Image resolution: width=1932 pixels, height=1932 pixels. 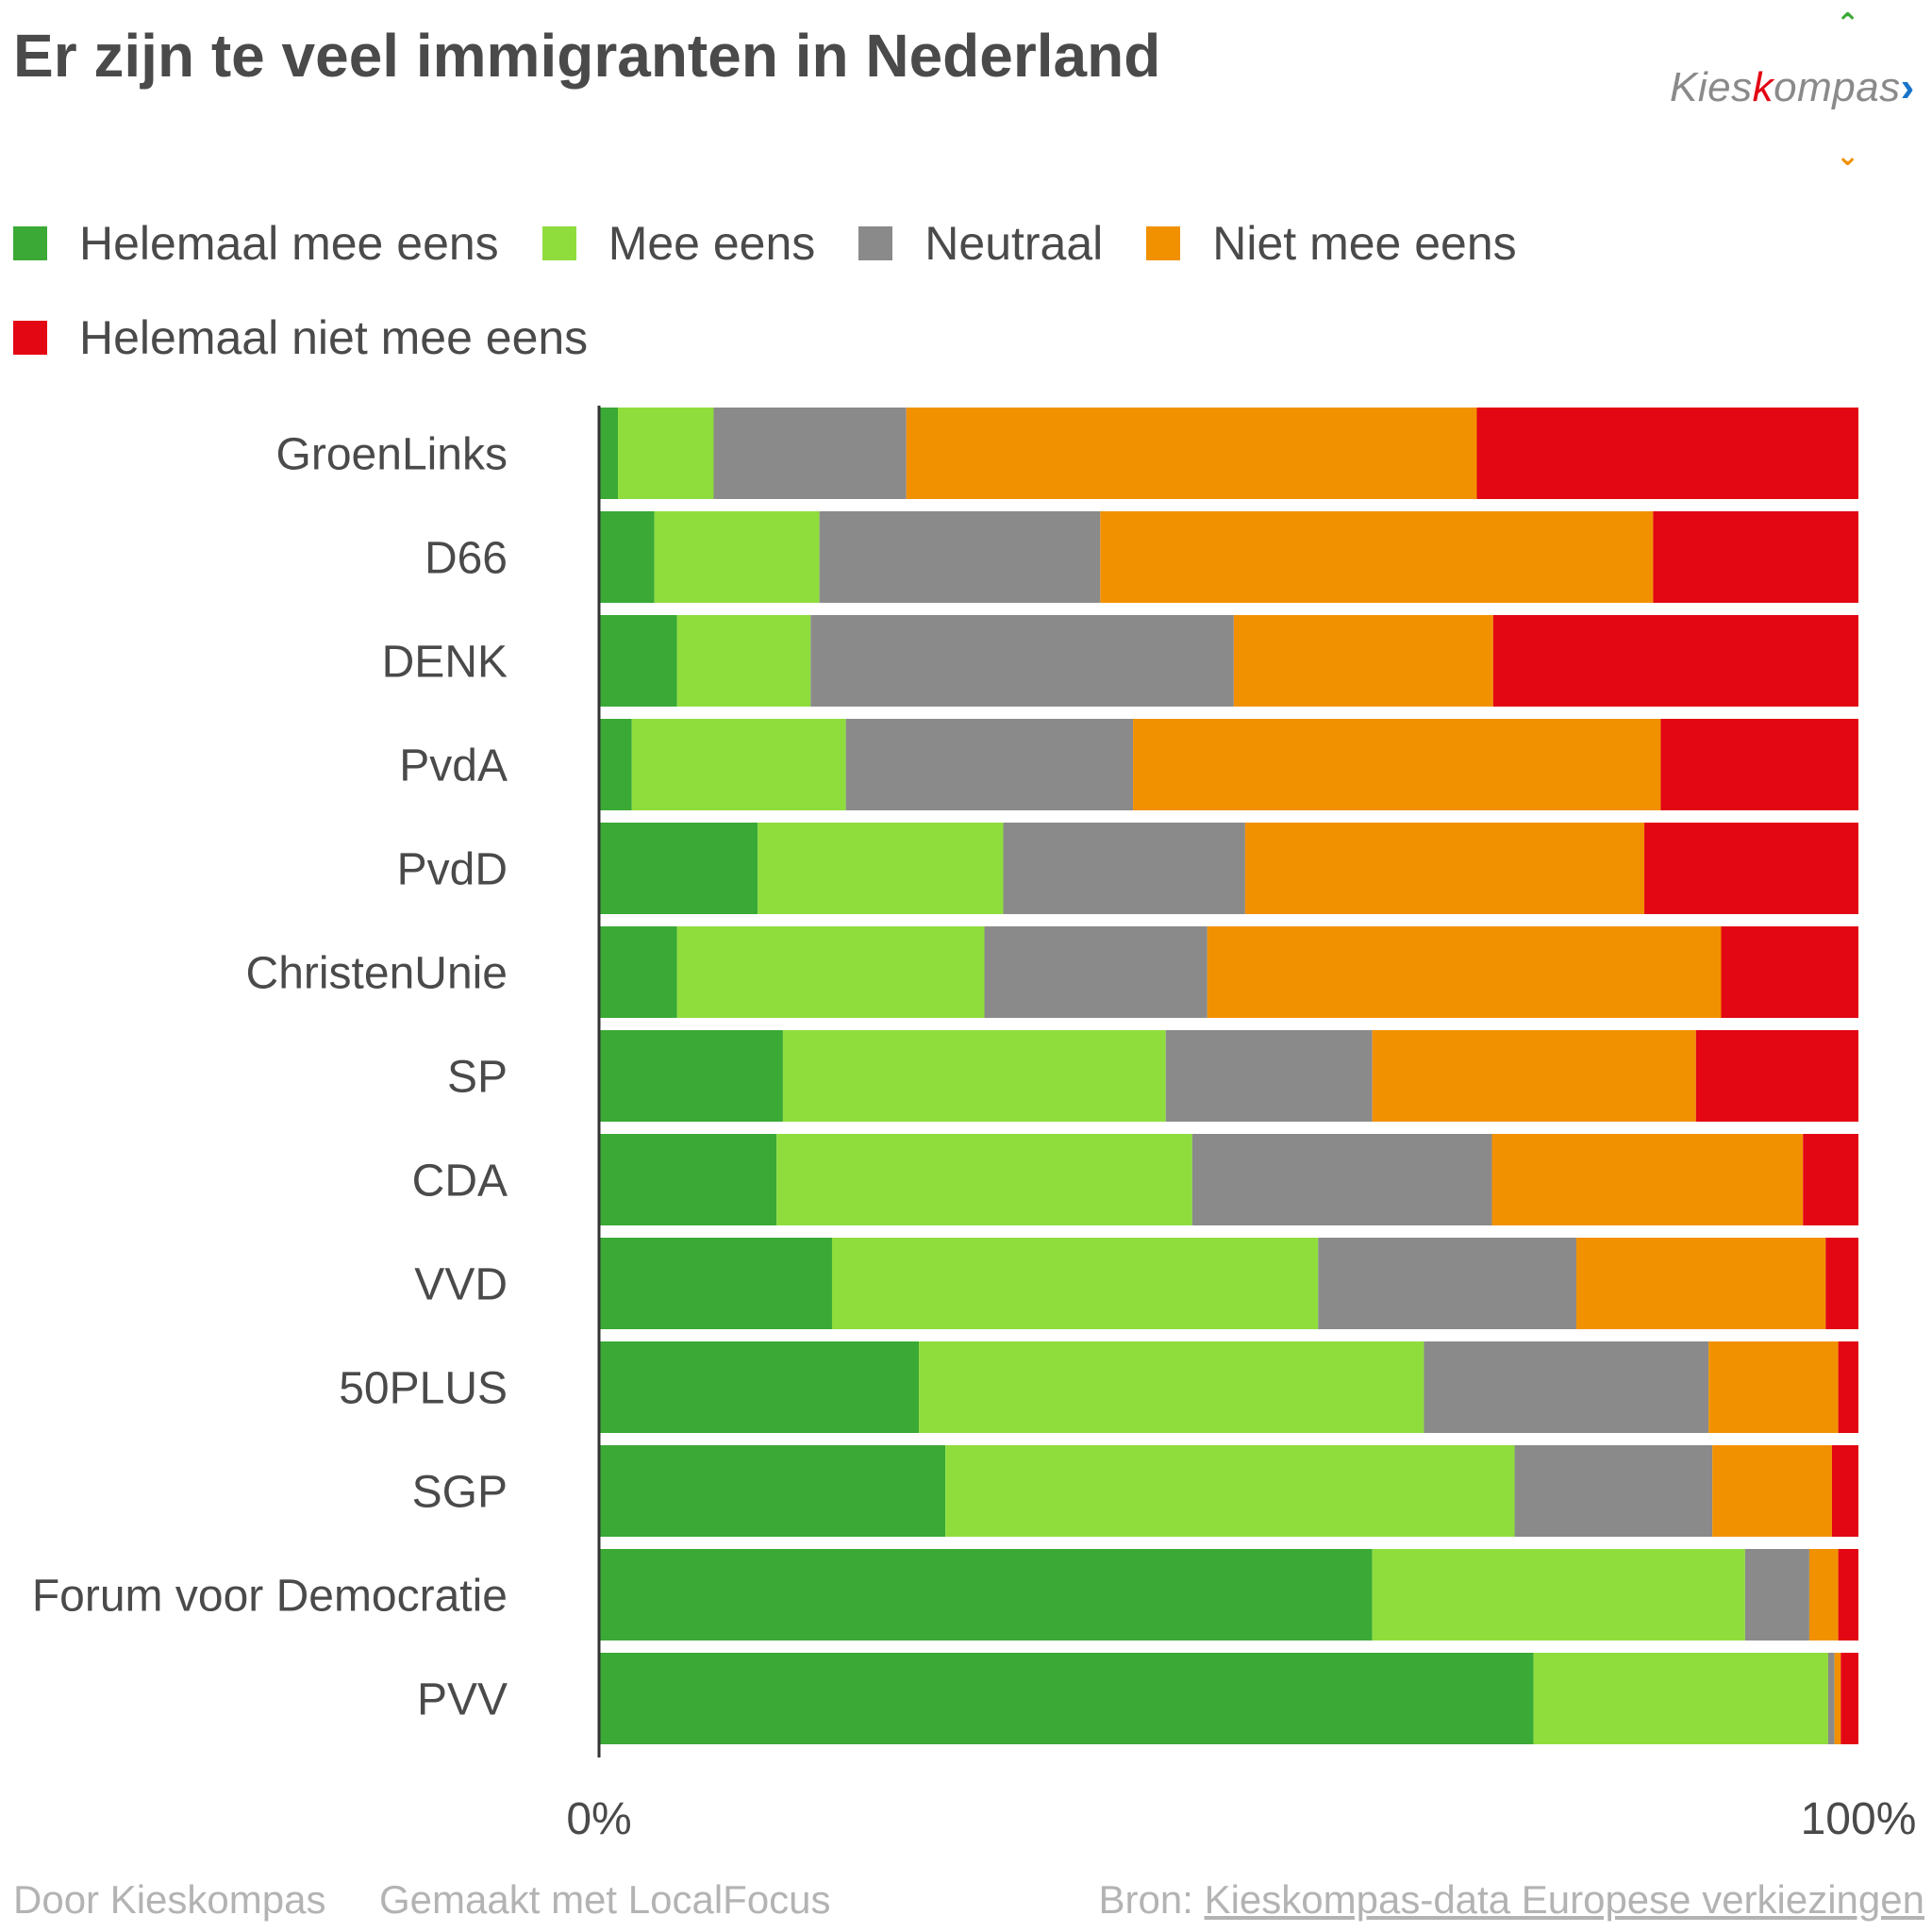 I want to click on category-label: DENK, so click(x=445, y=663).